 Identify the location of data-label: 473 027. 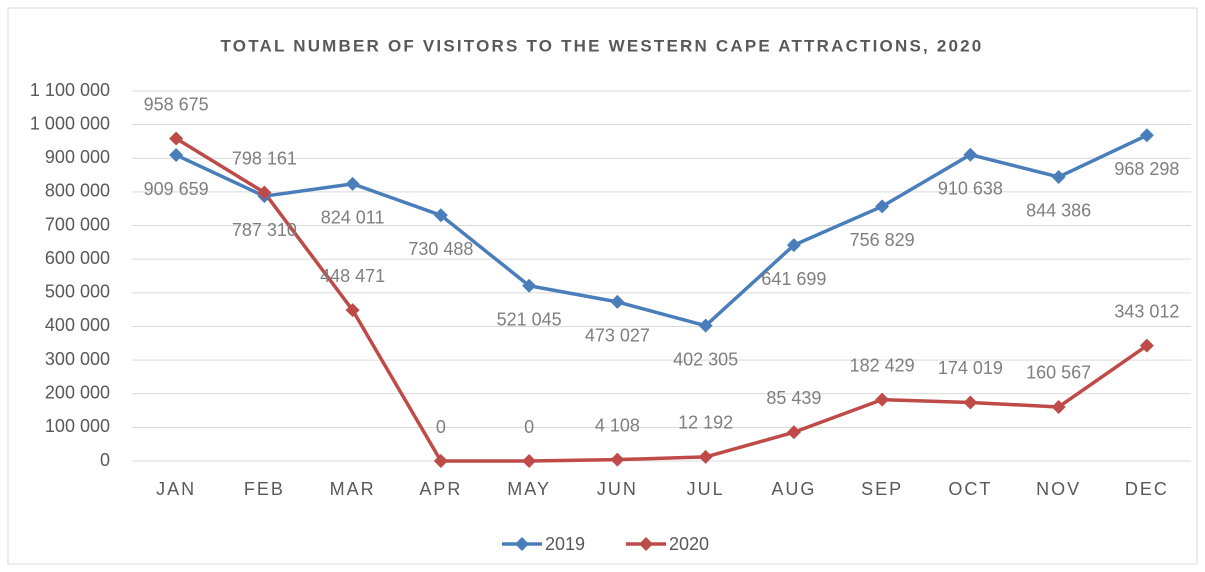
(617, 336).